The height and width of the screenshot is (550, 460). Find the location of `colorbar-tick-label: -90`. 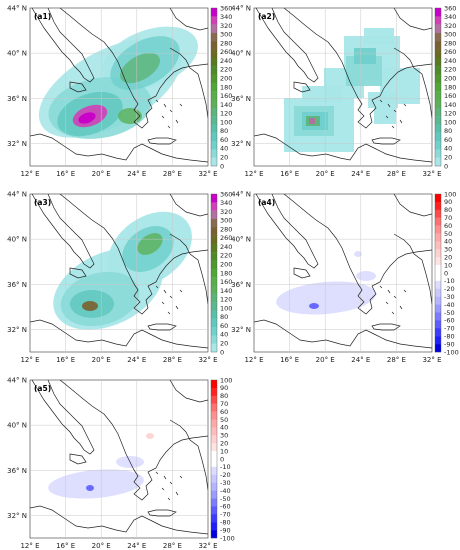

colorbar-tick-label: -90 is located at coordinates (225, 530).